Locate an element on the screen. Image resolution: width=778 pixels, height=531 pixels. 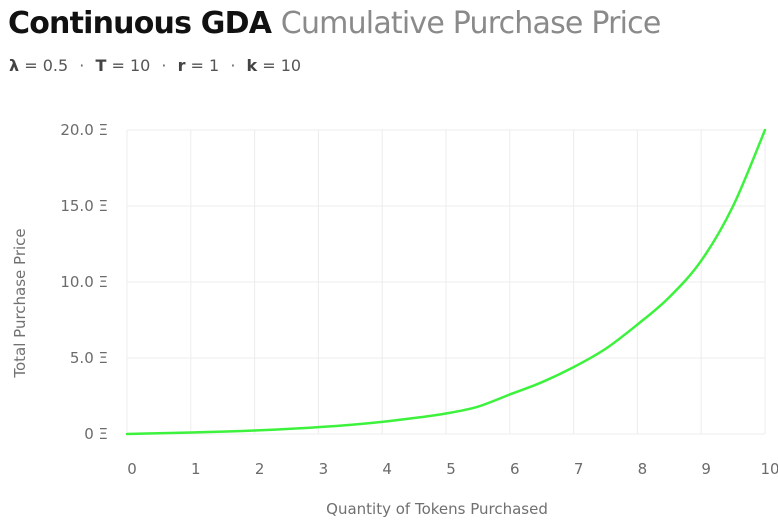
x-axis-label: Quantity of Tokens Purchased is located at coordinates (437, 509).